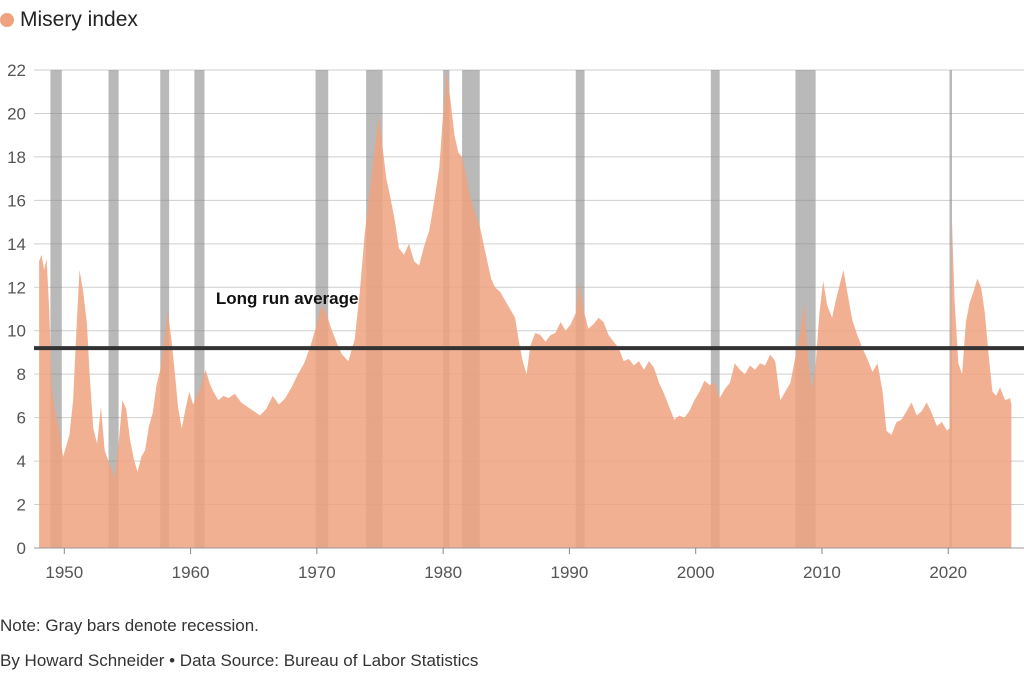 The height and width of the screenshot is (674, 1024). What do you see at coordinates (21, 374) in the screenshot?
I see `y-tick-label: 8` at bounding box center [21, 374].